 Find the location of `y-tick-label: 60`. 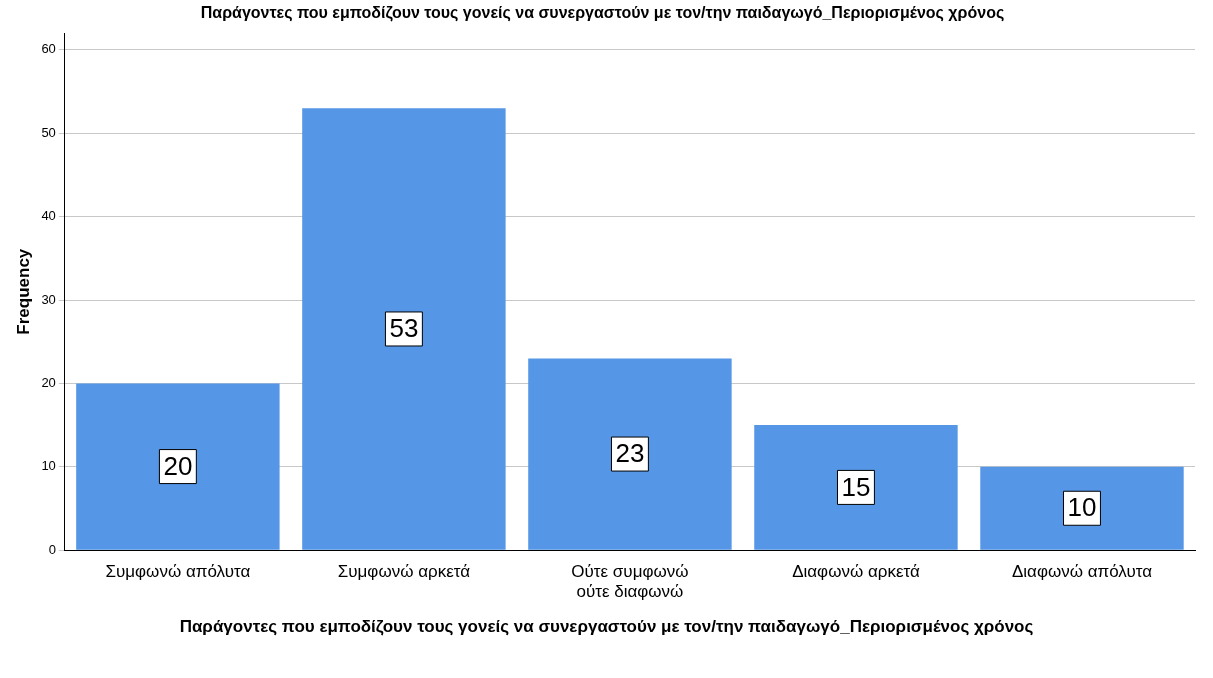

y-tick-label: 60 is located at coordinates (48, 49).